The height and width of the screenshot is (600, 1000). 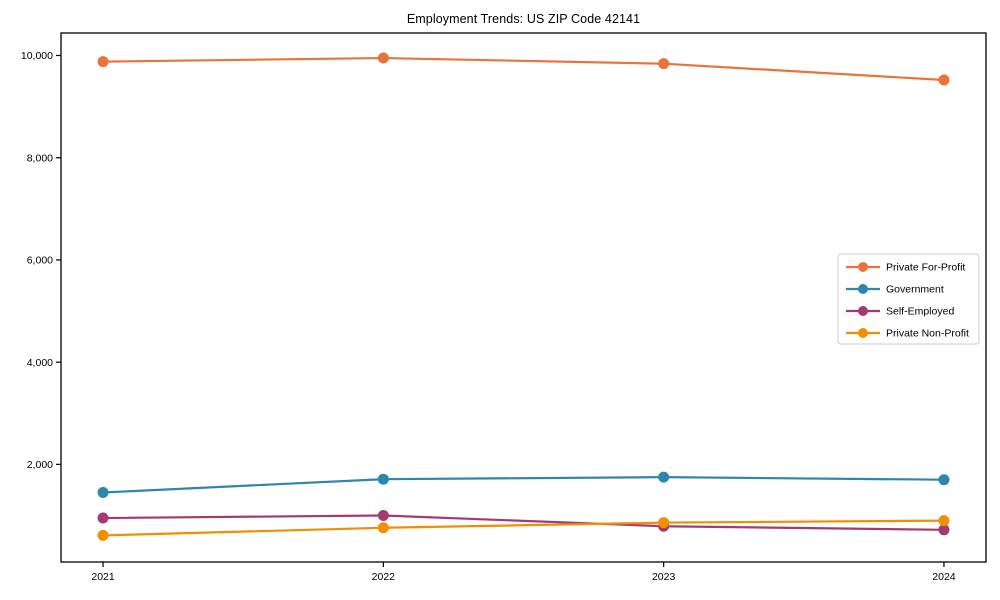 What do you see at coordinates (40, 465) in the screenshot?
I see `y-axis-tick-label: 2,000` at bounding box center [40, 465].